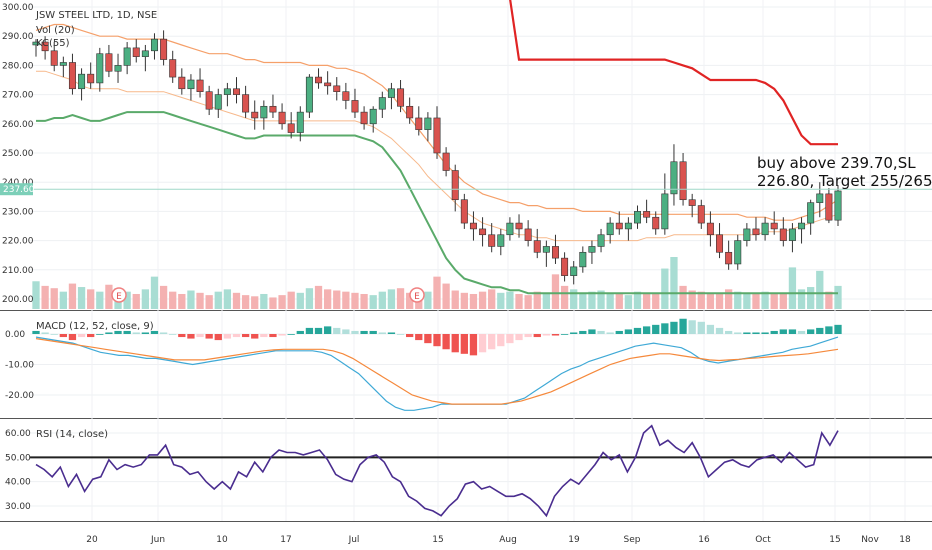 The image size is (932, 550). Describe the element at coordinates (354, 540) in the screenshot. I see `time-tick-label: Jul` at that location.